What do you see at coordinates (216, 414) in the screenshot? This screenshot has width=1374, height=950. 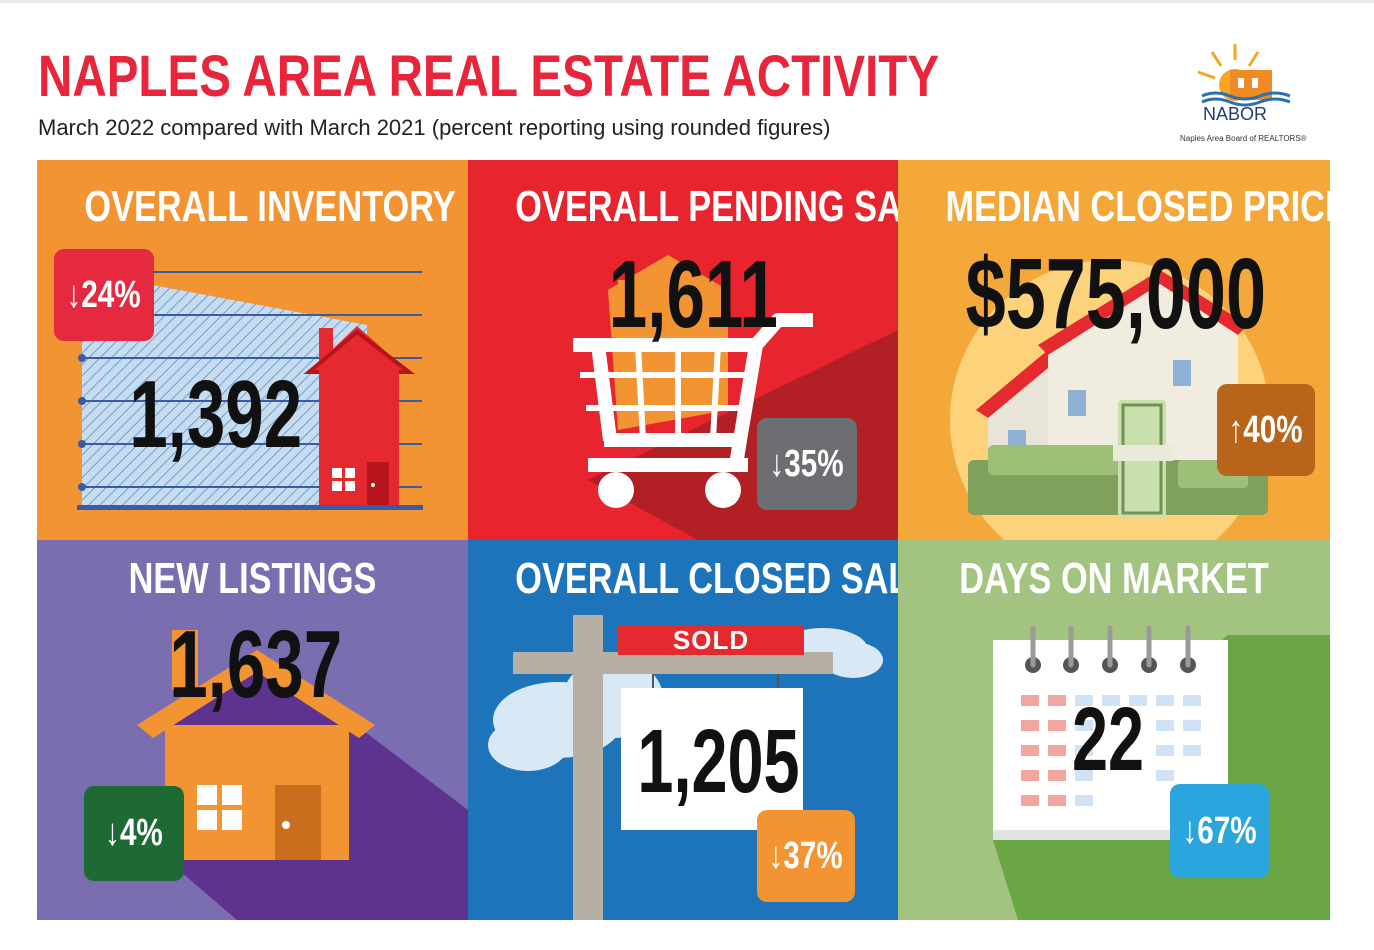 I see `inventory-value: 1,392` at bounding box center [216, 414].